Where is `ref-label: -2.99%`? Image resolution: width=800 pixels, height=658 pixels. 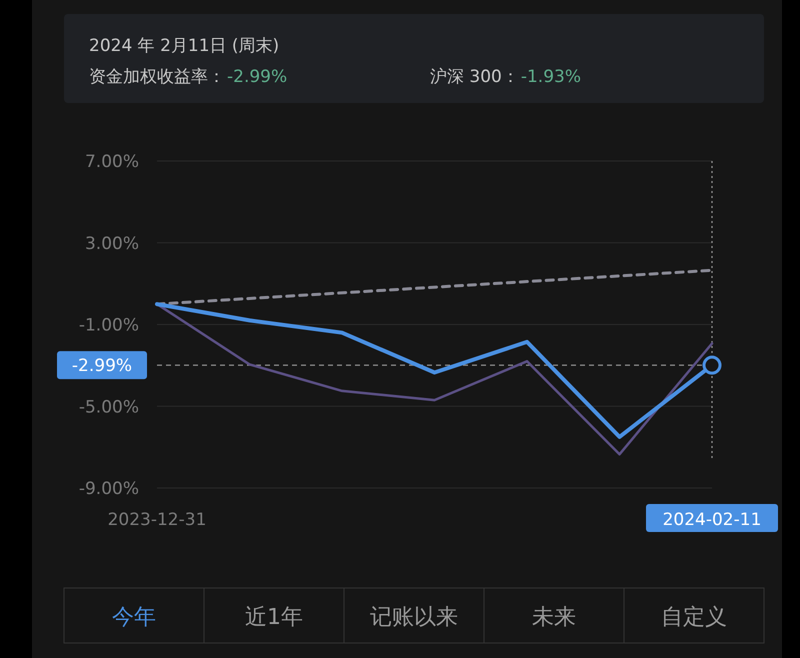
ref-label: -2.99% is located at coordinates (102, 365).